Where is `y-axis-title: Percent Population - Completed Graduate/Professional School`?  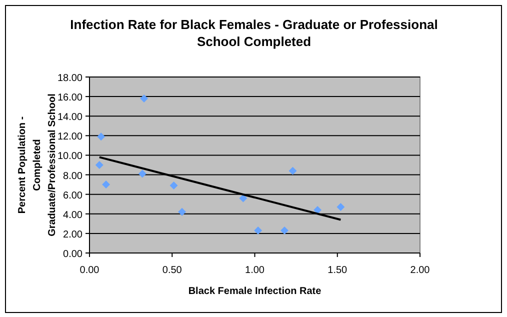 y-axis-title: Percent Population - Completed Graduate/Professional School is located at coordinates (37, 164).